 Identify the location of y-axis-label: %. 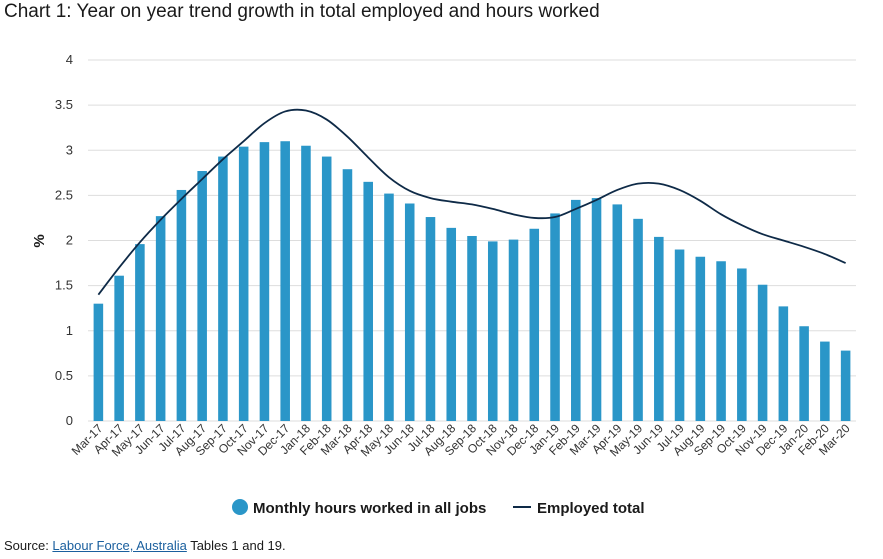
(39, 240).